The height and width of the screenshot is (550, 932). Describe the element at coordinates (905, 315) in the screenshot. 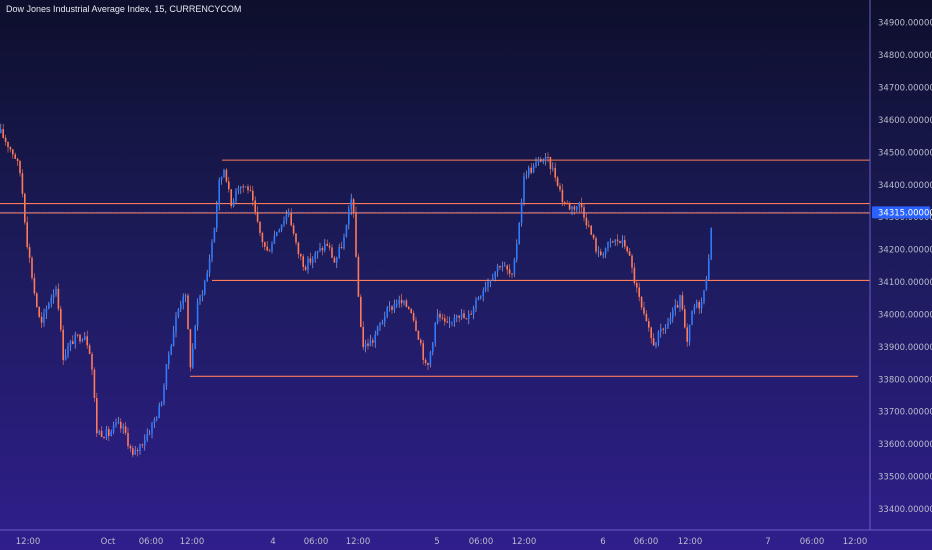

I see `price-tick-label: 34000.00000000` at that location.